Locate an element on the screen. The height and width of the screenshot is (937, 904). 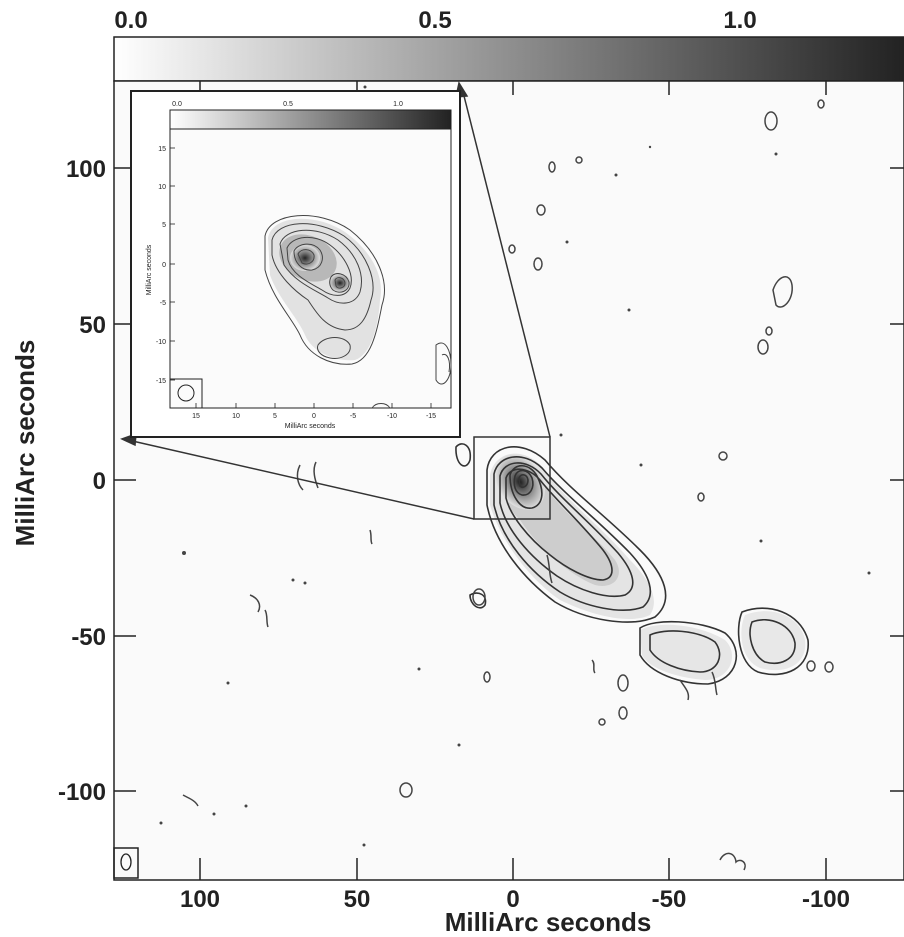
colorbar-tick-label: 0.5 is located at coordinates (434, 20).